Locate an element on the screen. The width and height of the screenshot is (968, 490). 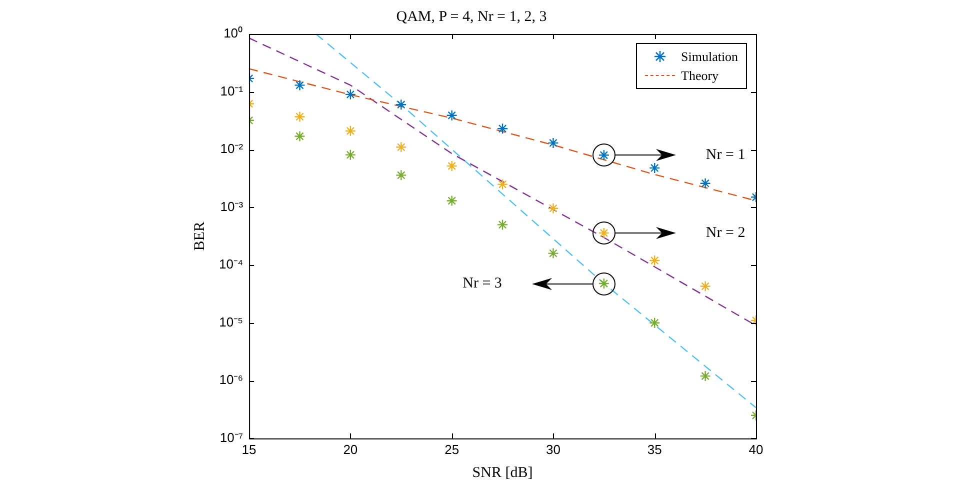
legend-label: Simulation is located at coordinates (709, 56).